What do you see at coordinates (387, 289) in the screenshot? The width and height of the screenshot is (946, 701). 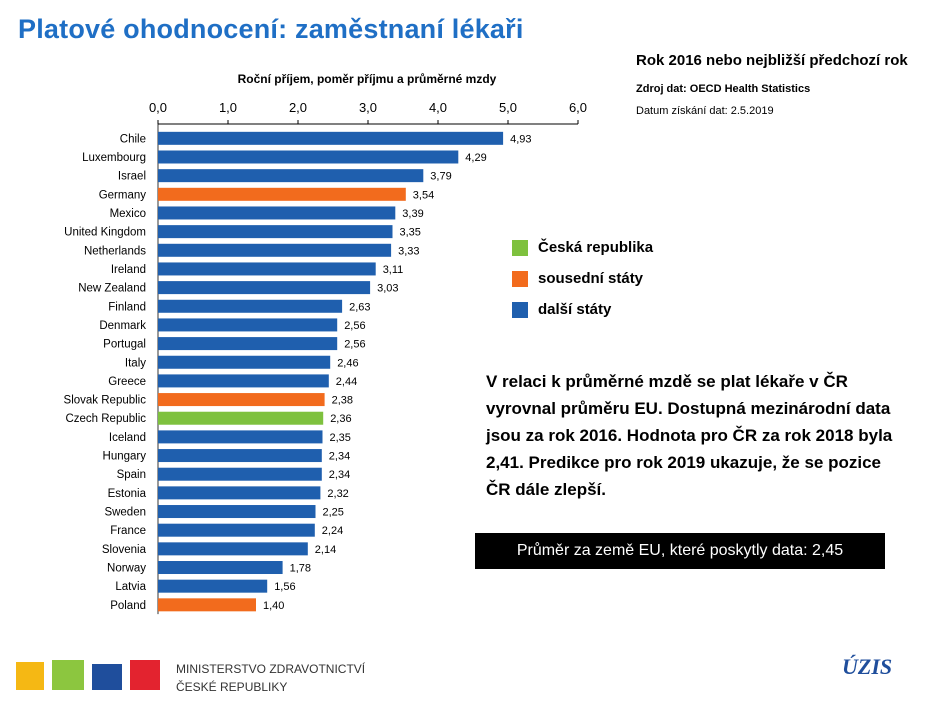 I see `value-label: 3,03` at bounding box center [387, 289].